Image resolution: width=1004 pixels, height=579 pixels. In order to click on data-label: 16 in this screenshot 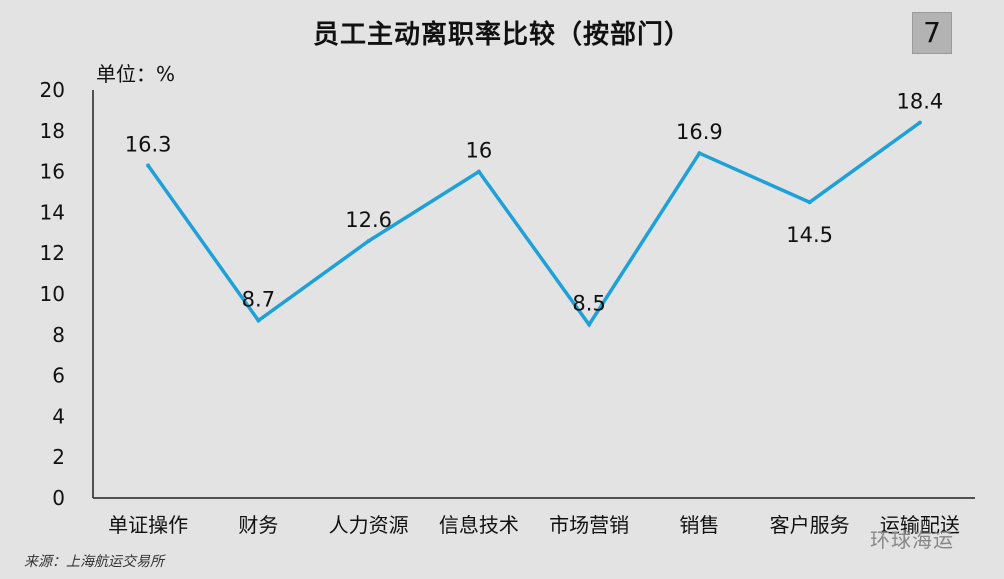, I will do `click(479, 151)`.